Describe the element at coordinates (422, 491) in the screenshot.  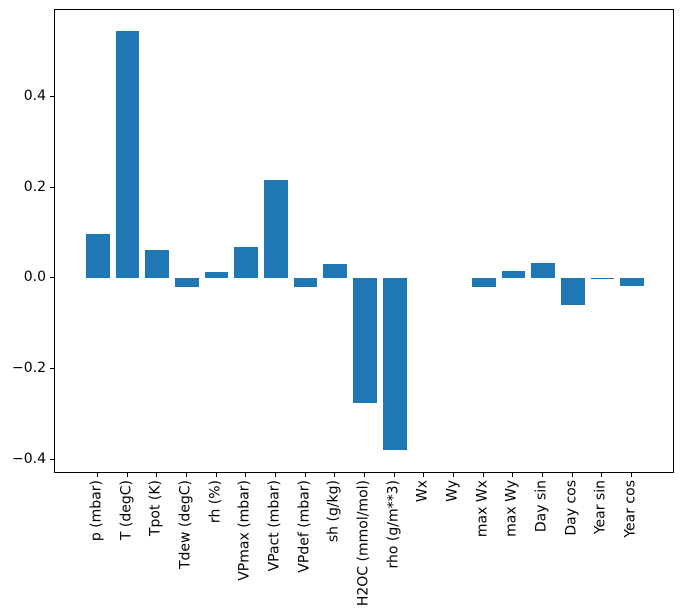
I see `x-tick-label-wx: Wx` at that location.